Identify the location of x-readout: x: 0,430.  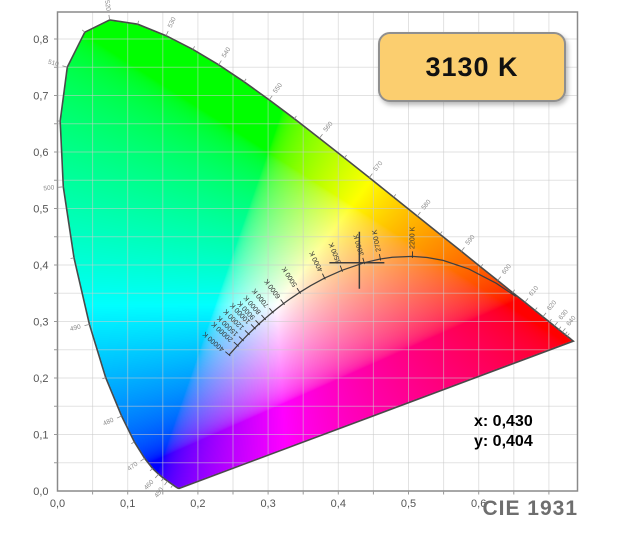
(503, 421).